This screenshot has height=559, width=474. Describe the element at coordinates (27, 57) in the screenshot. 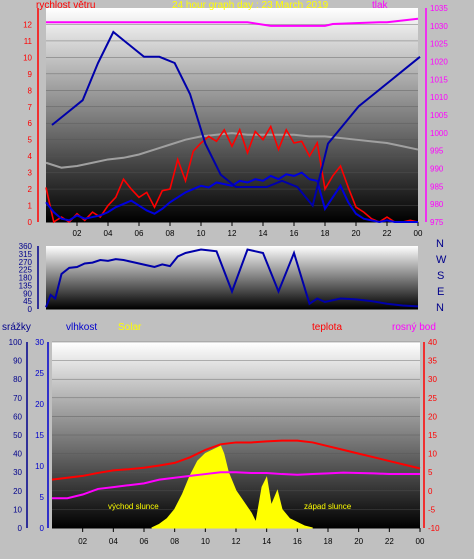

I see `wind-tick: 10` at that location.